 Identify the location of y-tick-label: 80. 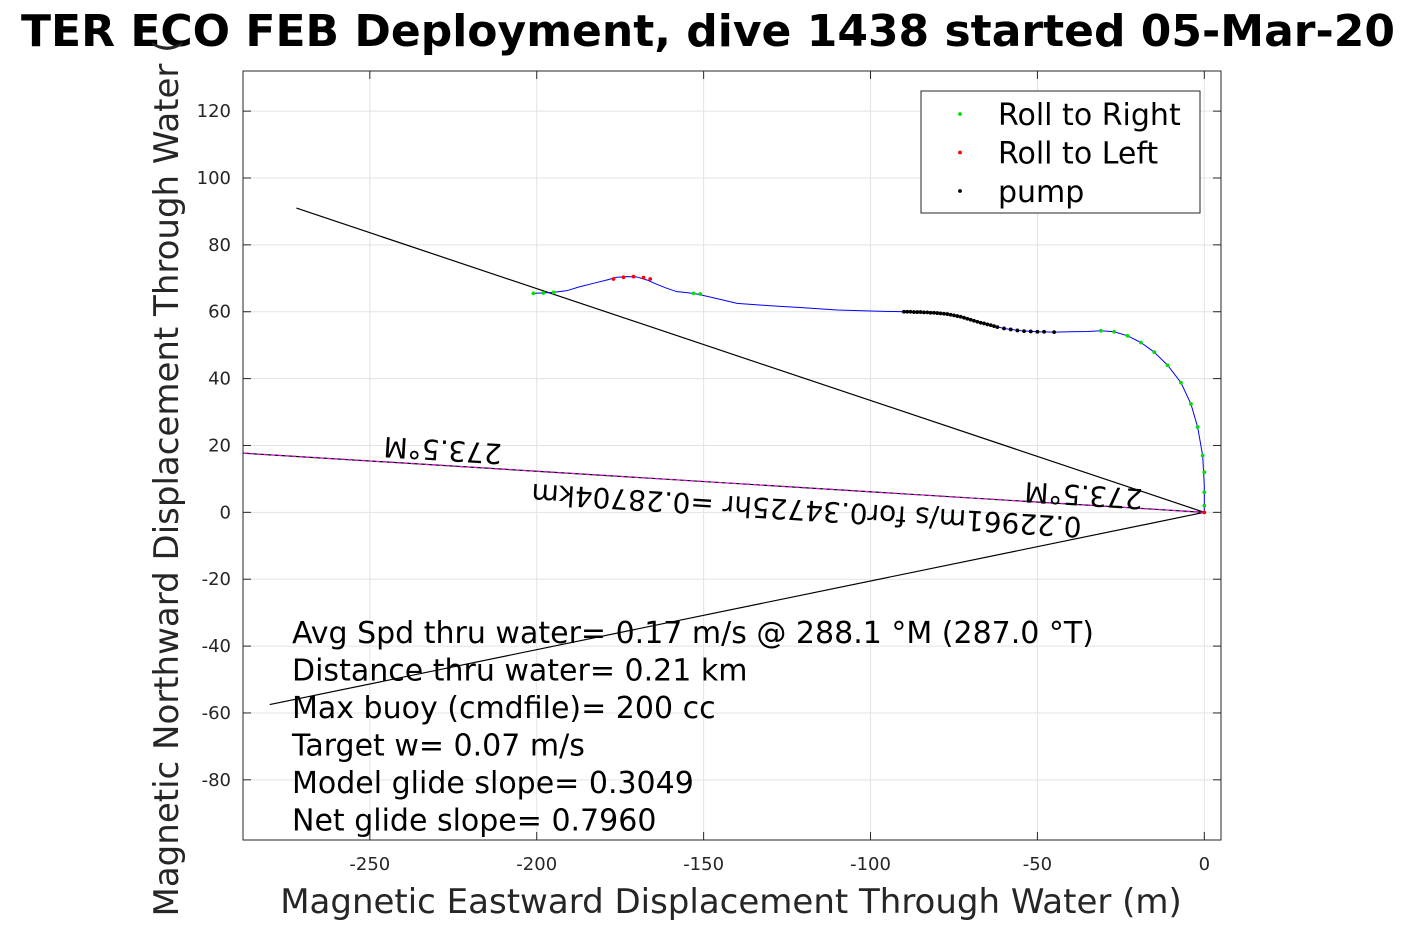
(219, 245).